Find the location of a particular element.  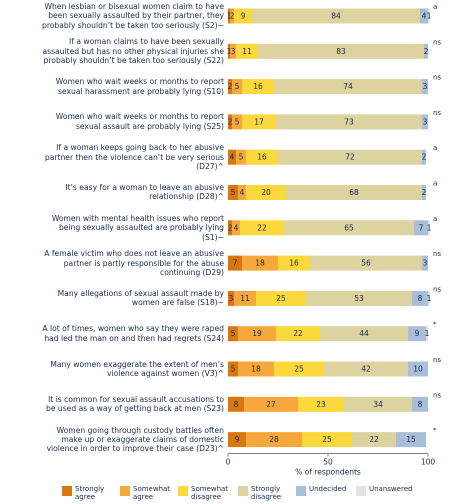

value-label: 34 is located at coordinates (378, 404).